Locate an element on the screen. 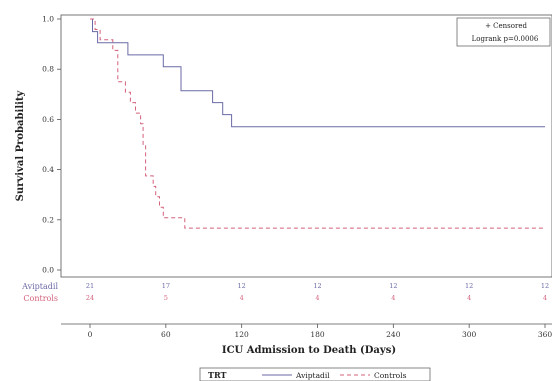 This screenshot has width=552, height=381. risk-count: 24 is located at coordinates (90, 298).